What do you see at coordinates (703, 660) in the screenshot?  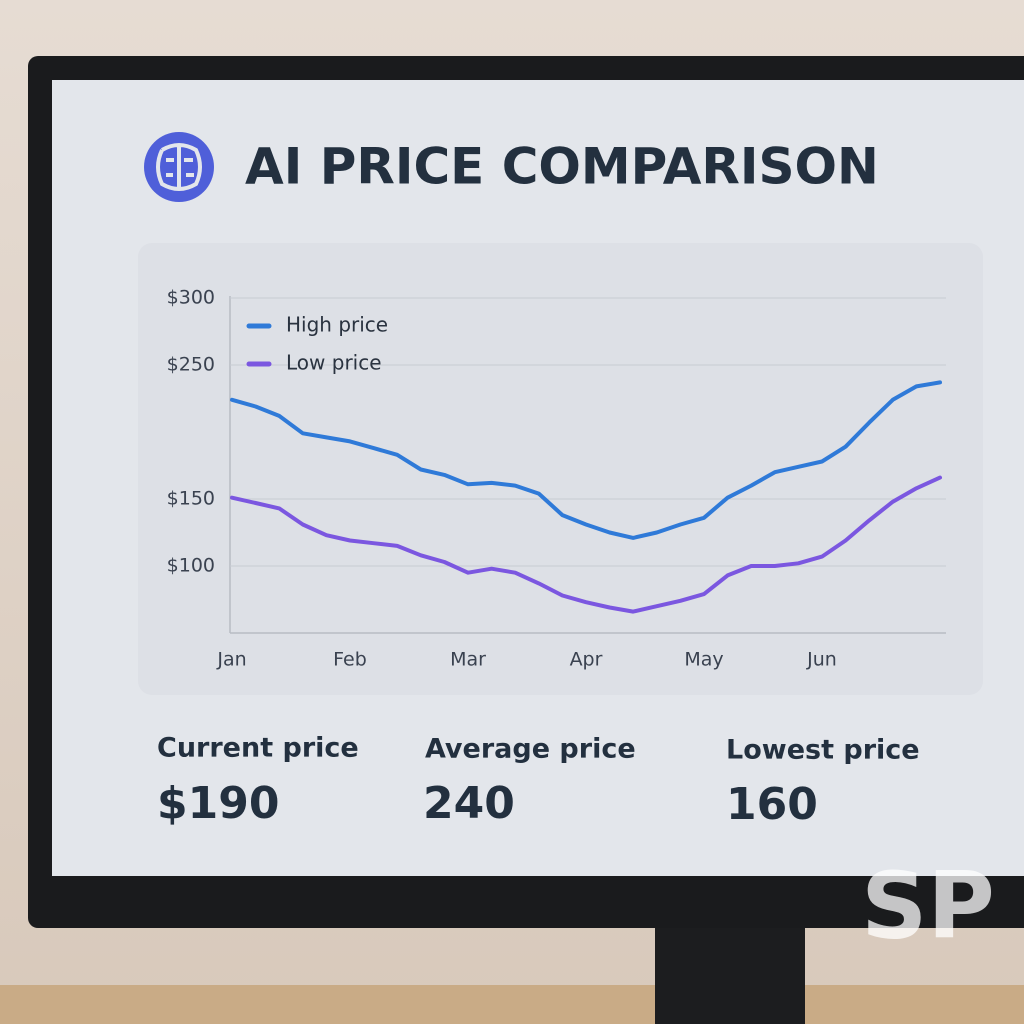 I see `x-tick-label: May` at bounding box center [703, 660].